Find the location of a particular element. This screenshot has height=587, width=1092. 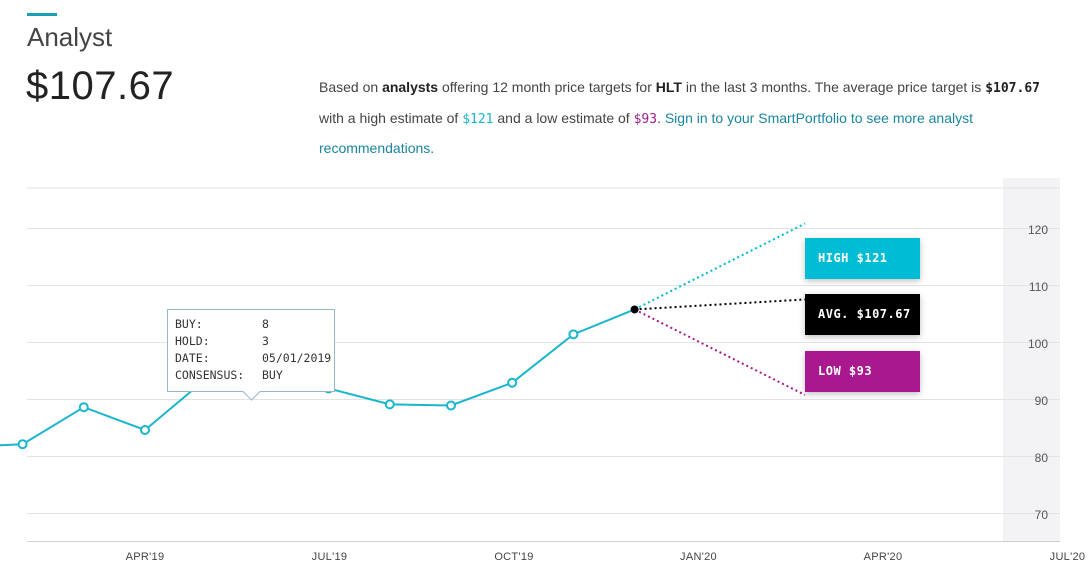

current-point-marker is located at coordinates (634, 309).